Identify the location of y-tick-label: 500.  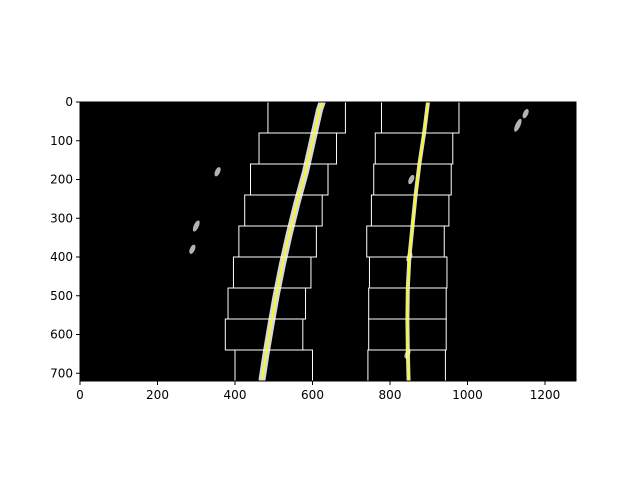
(61, 296).